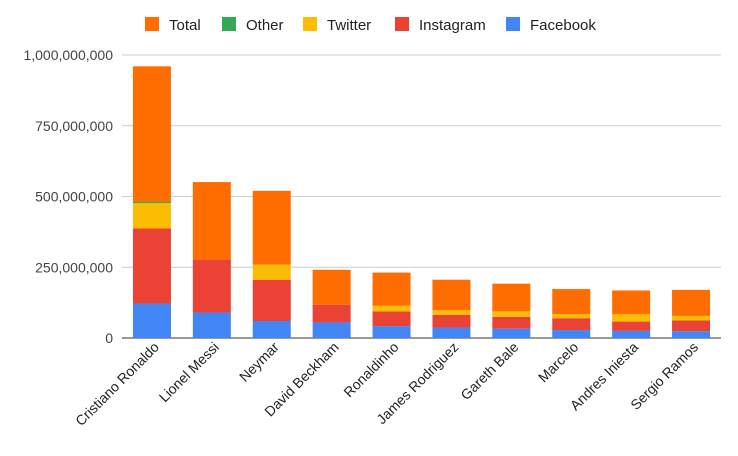  Describe the element at coordinates (271, 300) in the screenshot. I see `bar-instagram-neymar` at that location.